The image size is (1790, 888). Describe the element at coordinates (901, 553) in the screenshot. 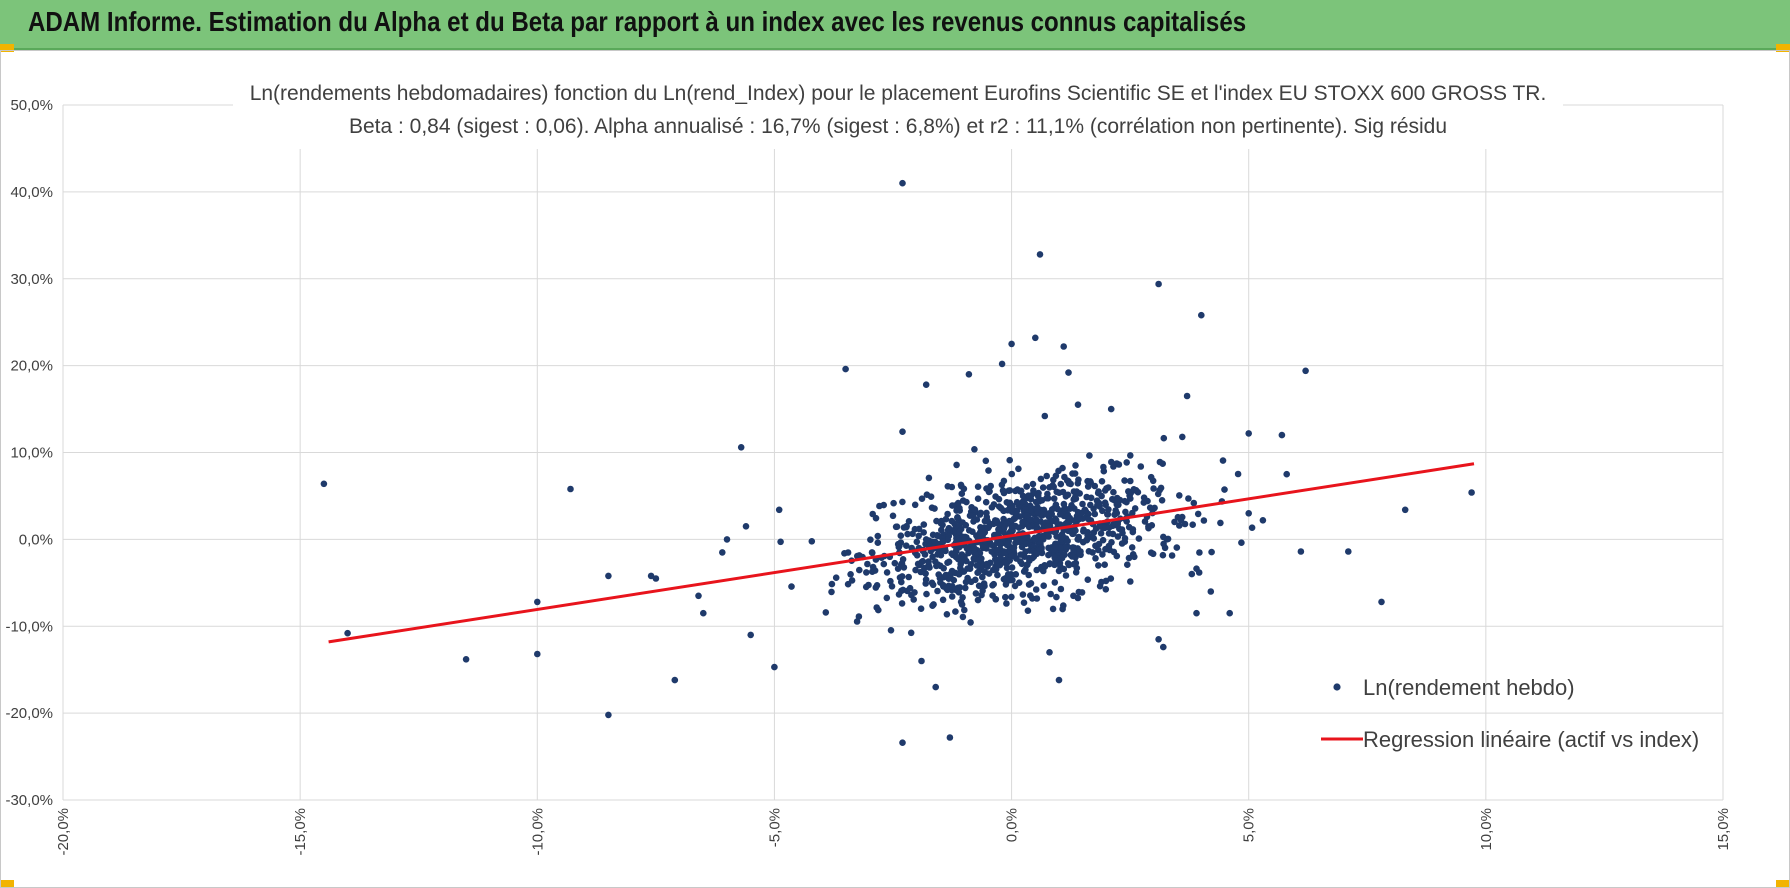

I see `regression-layer` at that location.